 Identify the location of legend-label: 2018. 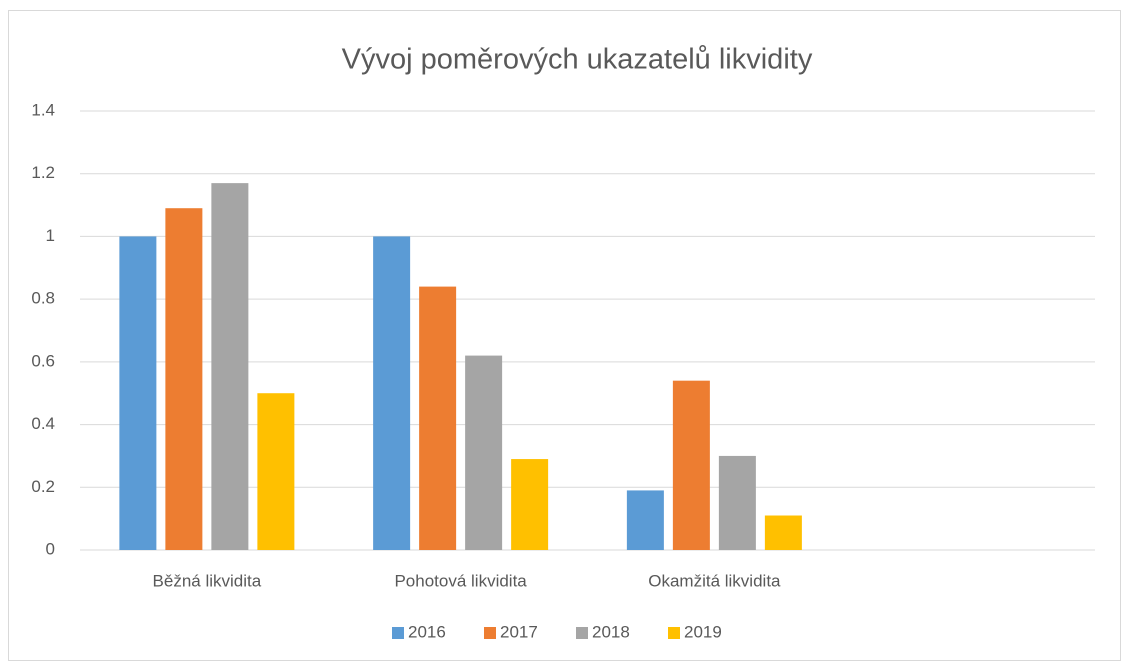
(611, 631).